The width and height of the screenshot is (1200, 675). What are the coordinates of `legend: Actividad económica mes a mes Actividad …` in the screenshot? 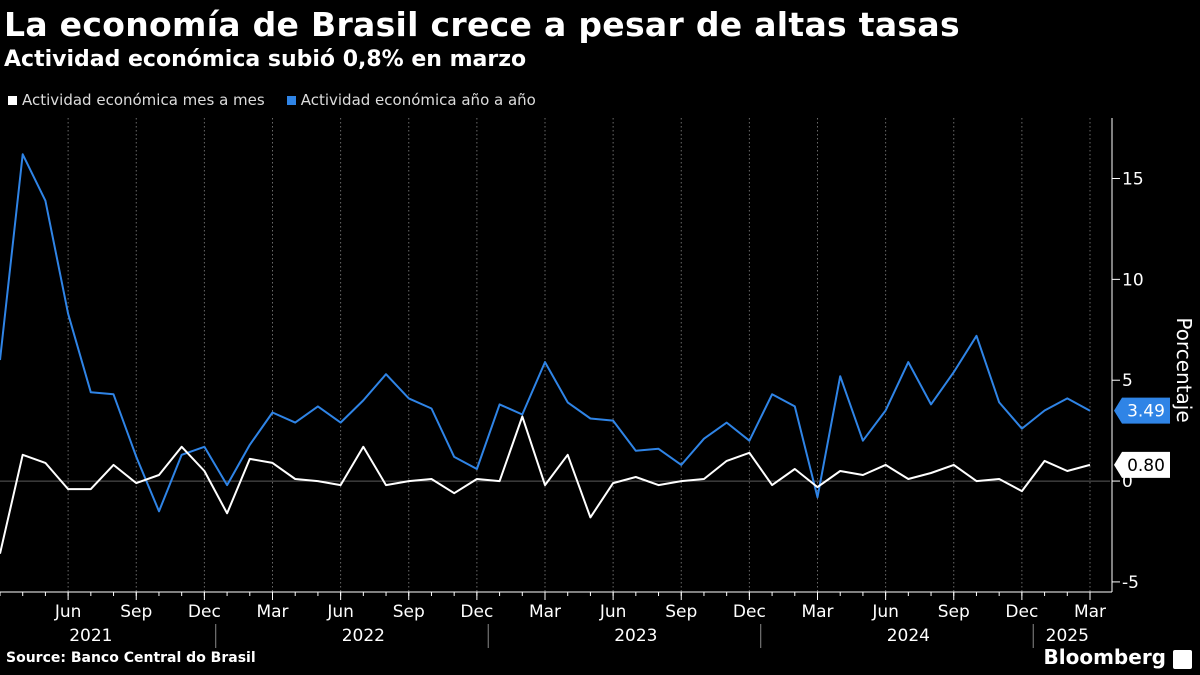 It's located at (272, 100).